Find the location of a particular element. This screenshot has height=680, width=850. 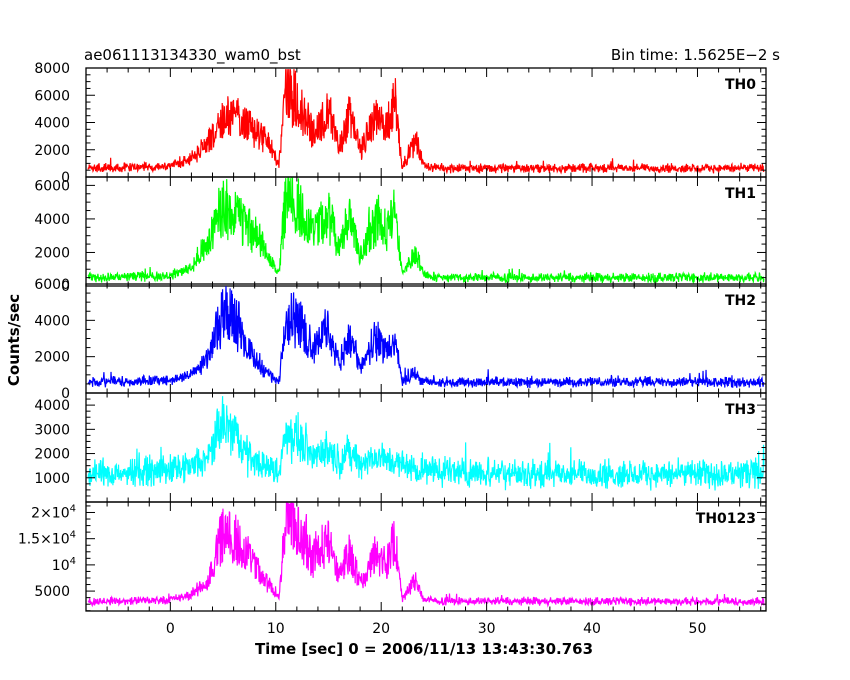

x-tick-label: 10 is located at coordinates (276, 629).